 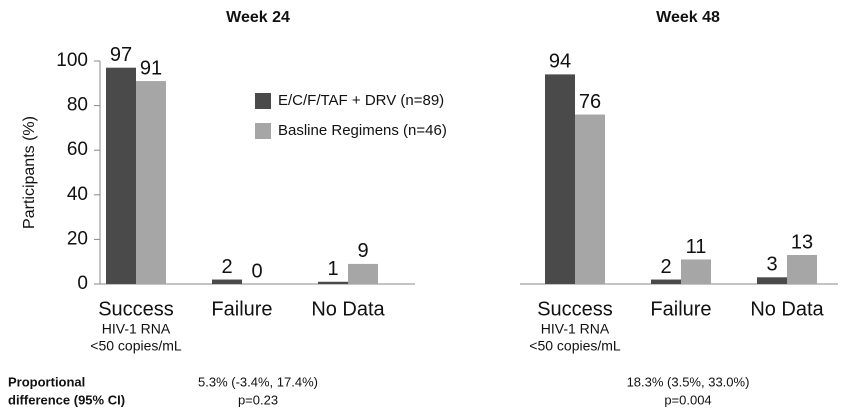 What do you see at coordinates (151, 68) in the screenshot?
I see `data-label: 91` at bounding box center [151, 68].